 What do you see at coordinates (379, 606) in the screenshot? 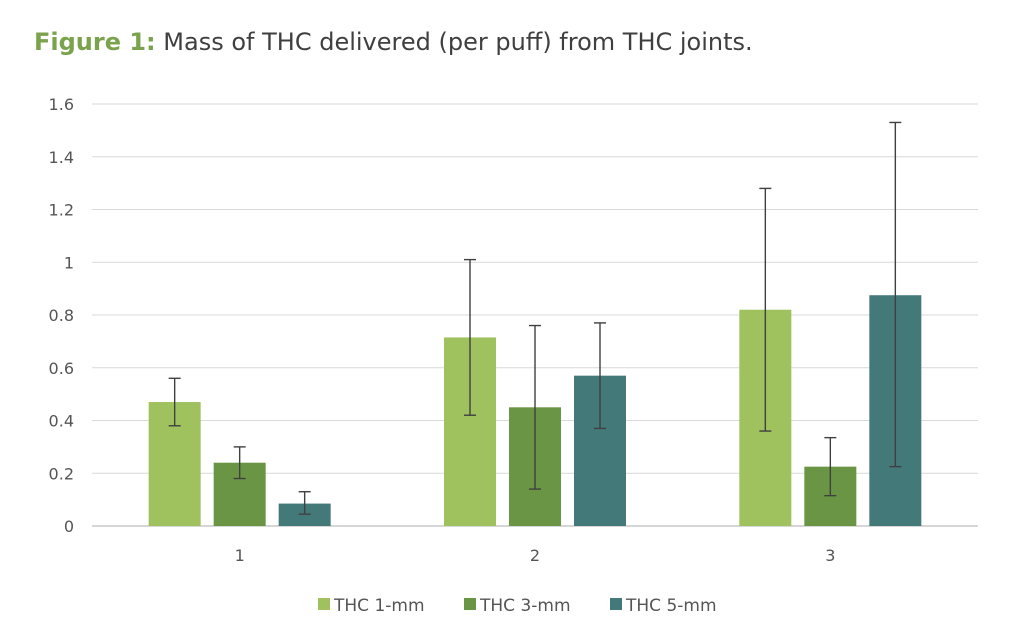
I see `legend-label: THC 1-mm` at bounding box center [379, 606].